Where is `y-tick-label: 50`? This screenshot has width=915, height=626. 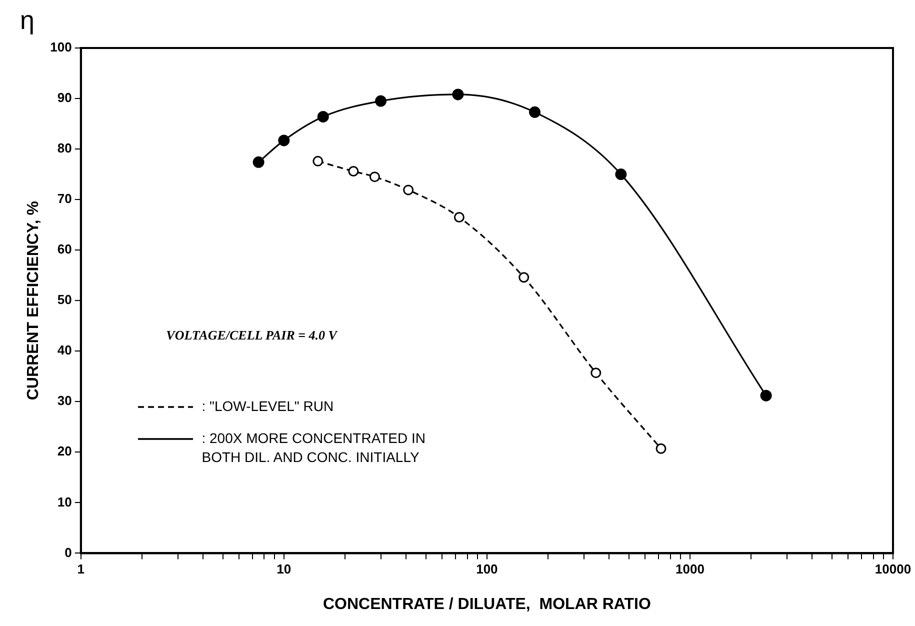 y-tick-label: 50 is located at coordinates (64, 300).